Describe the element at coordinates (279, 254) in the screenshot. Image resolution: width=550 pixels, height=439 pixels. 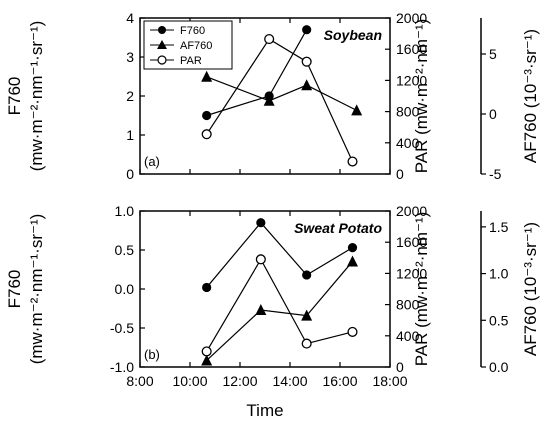
I see `panel-b-series-f760-line` at that location.